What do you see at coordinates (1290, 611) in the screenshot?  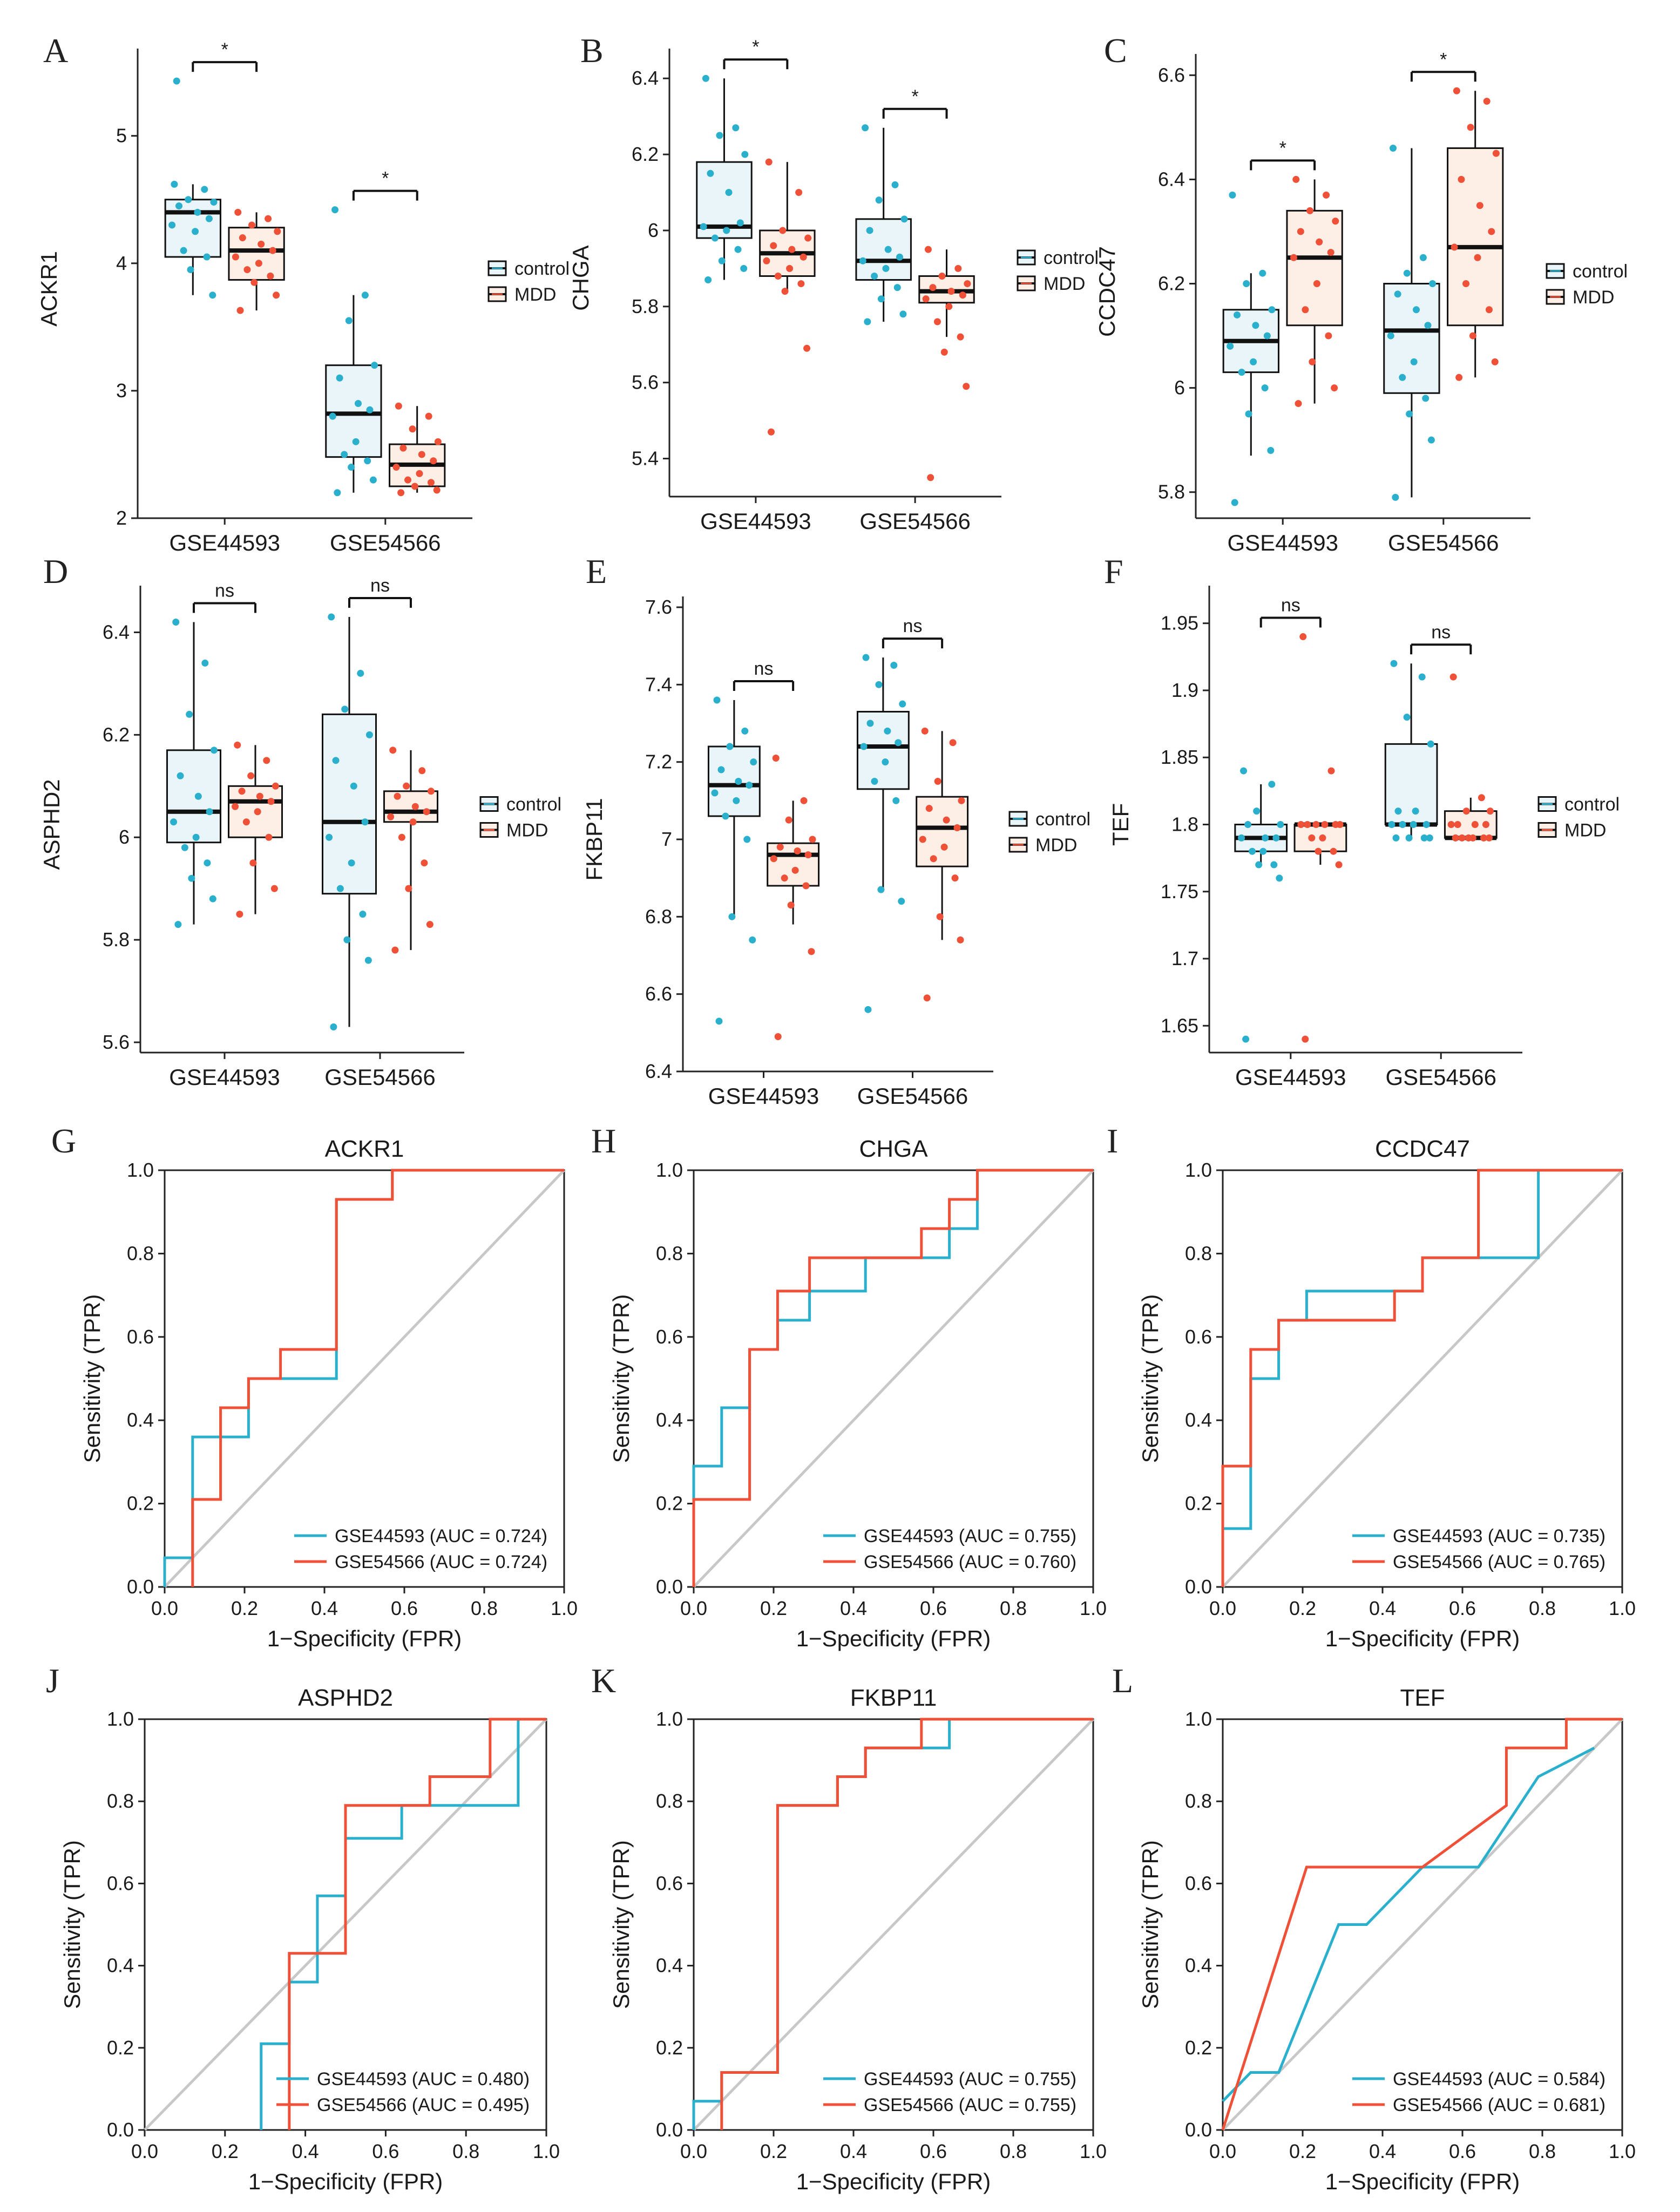 I see `significance-bracket: ns` at bounding box center [1290, 611].